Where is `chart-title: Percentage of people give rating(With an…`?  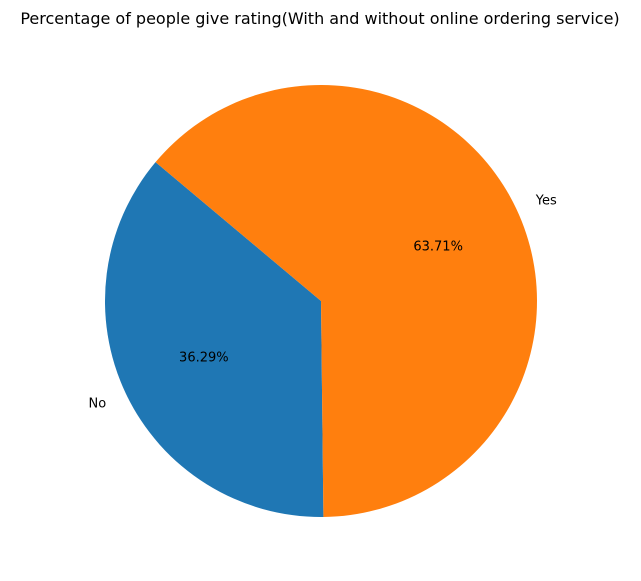 chart-title: Percentage of people give rating(With an… is located at coordinates (319, 18).